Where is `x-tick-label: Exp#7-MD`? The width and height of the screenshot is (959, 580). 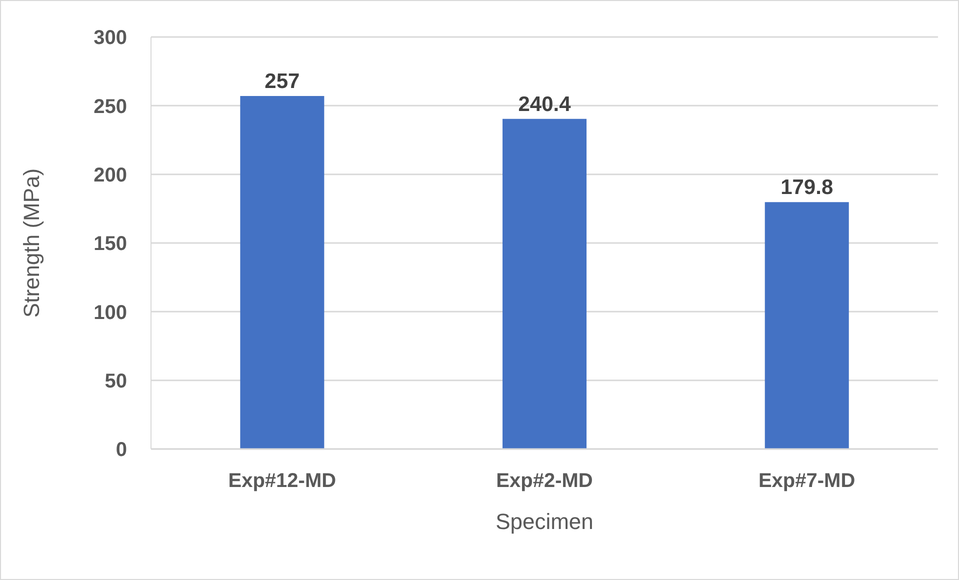 x-tick-label: Exp#7-MD is located at coordinates (807, 481).